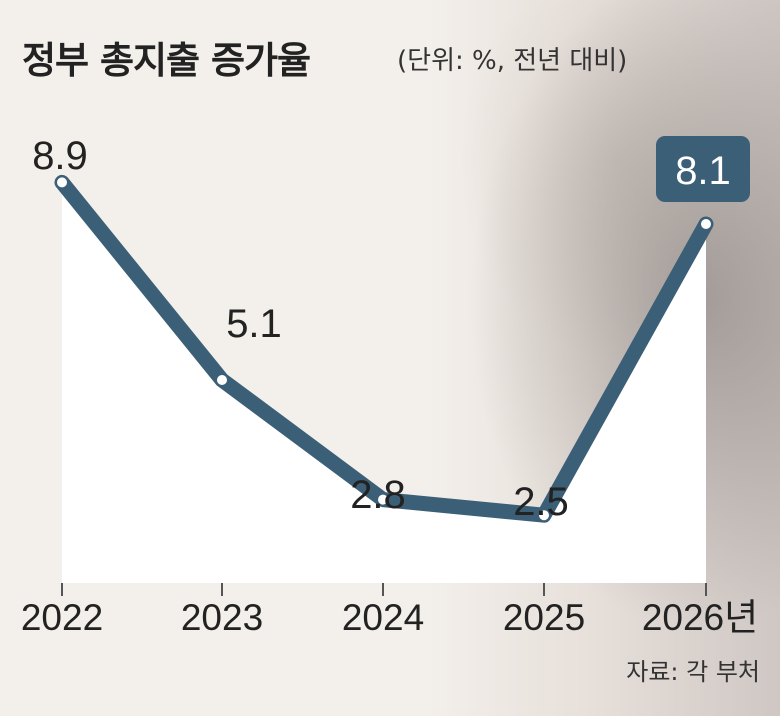  I want to click on source-note: 자료: 각 부처, so click(693, 672).